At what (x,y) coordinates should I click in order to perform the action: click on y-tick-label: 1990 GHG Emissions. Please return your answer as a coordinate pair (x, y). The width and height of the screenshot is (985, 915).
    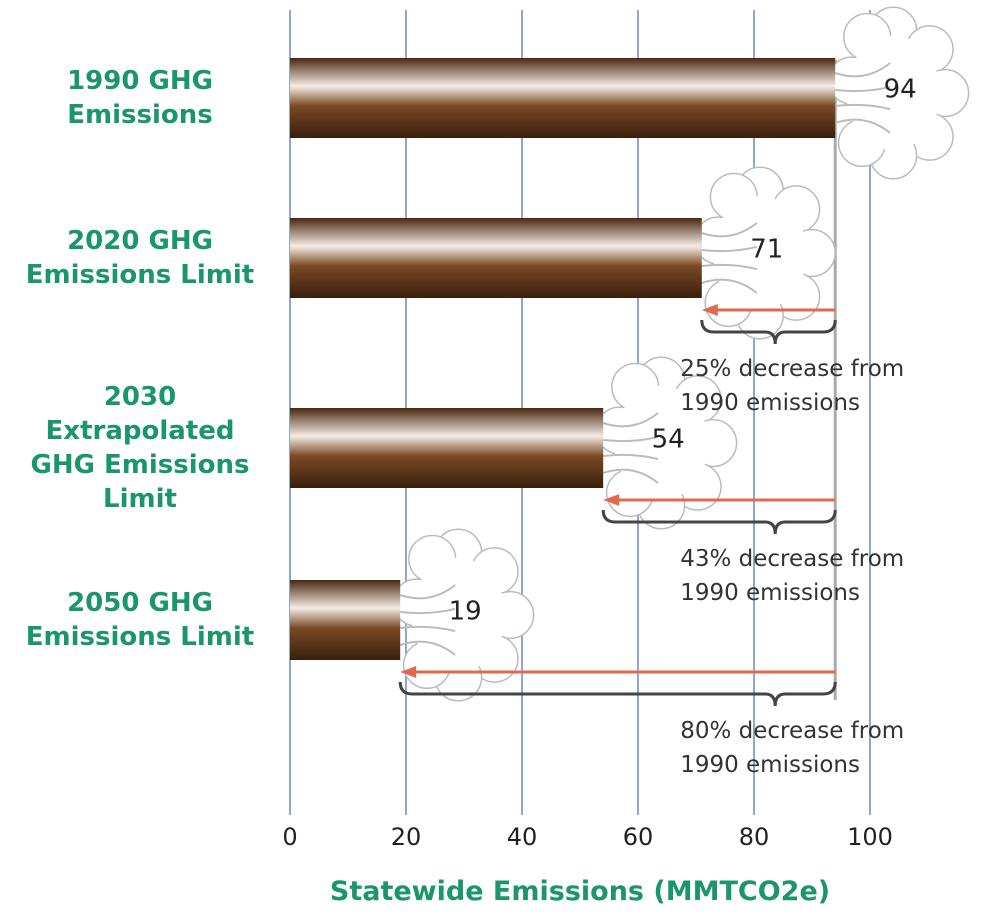
    Looking at the image, I should click on (140, 98).